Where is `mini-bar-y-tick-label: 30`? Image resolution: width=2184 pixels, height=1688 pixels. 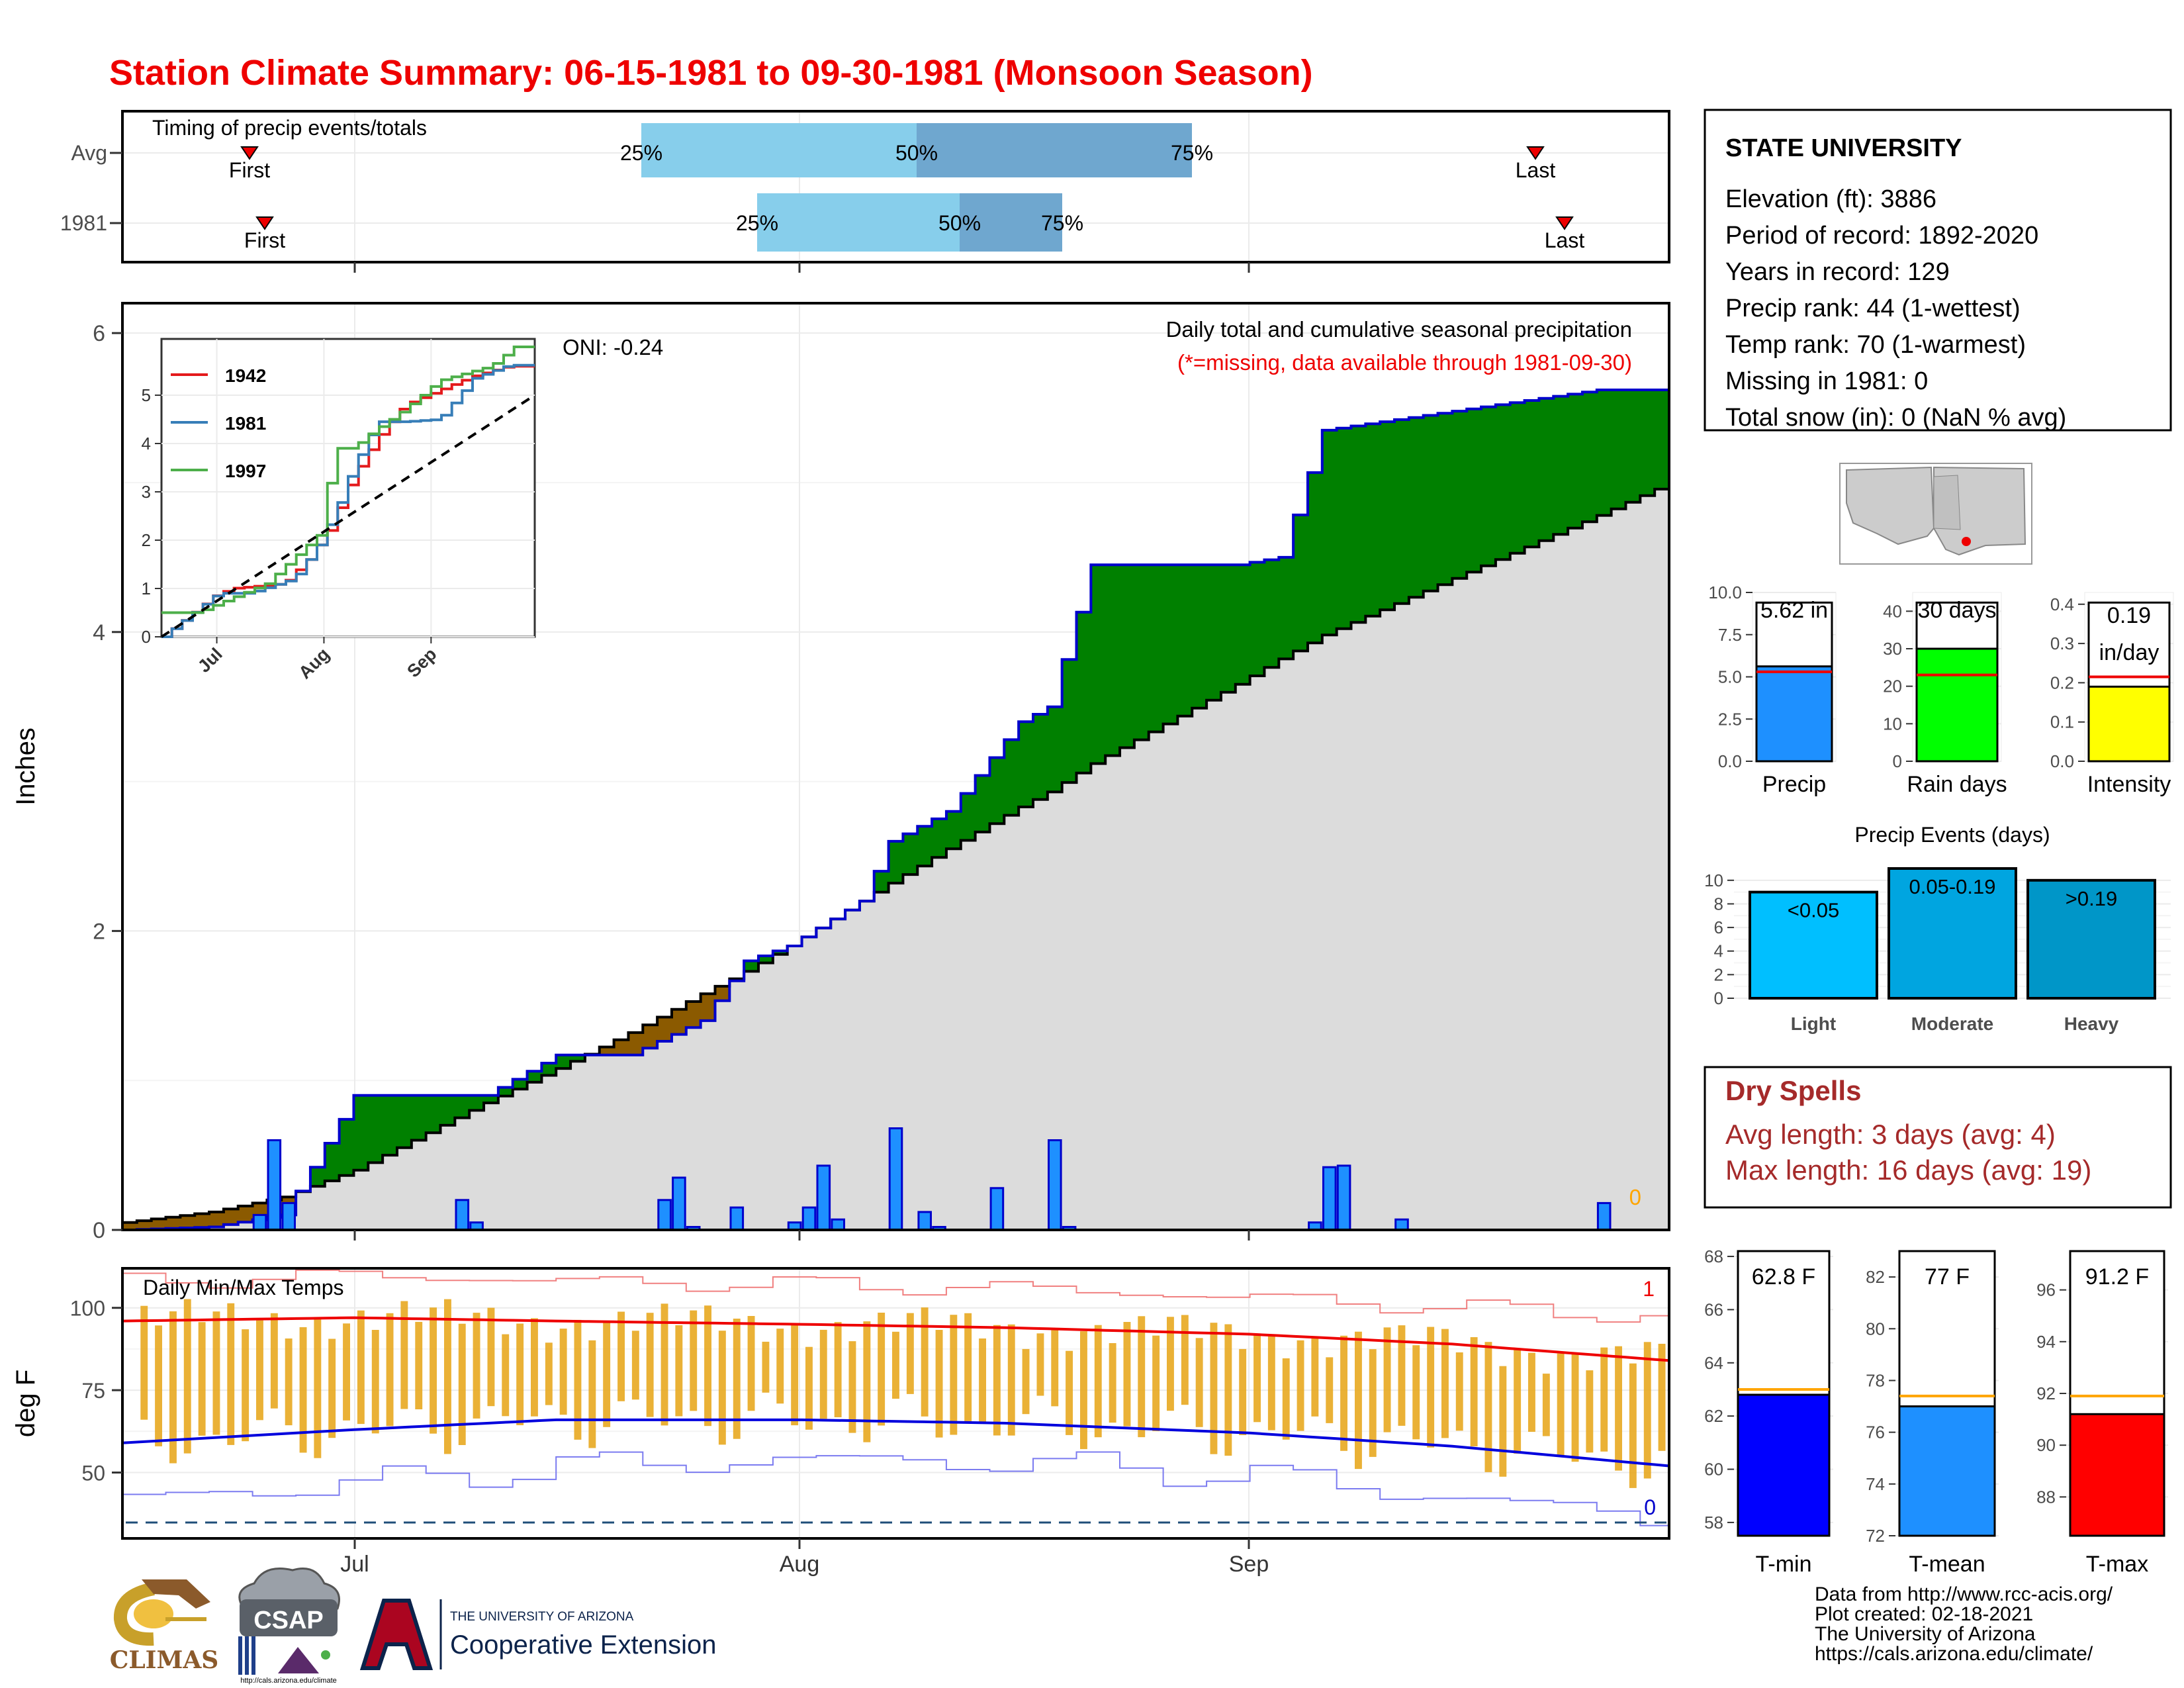
mini-bar-y-tick-label: 30 is located at coordinates (1892, 649).